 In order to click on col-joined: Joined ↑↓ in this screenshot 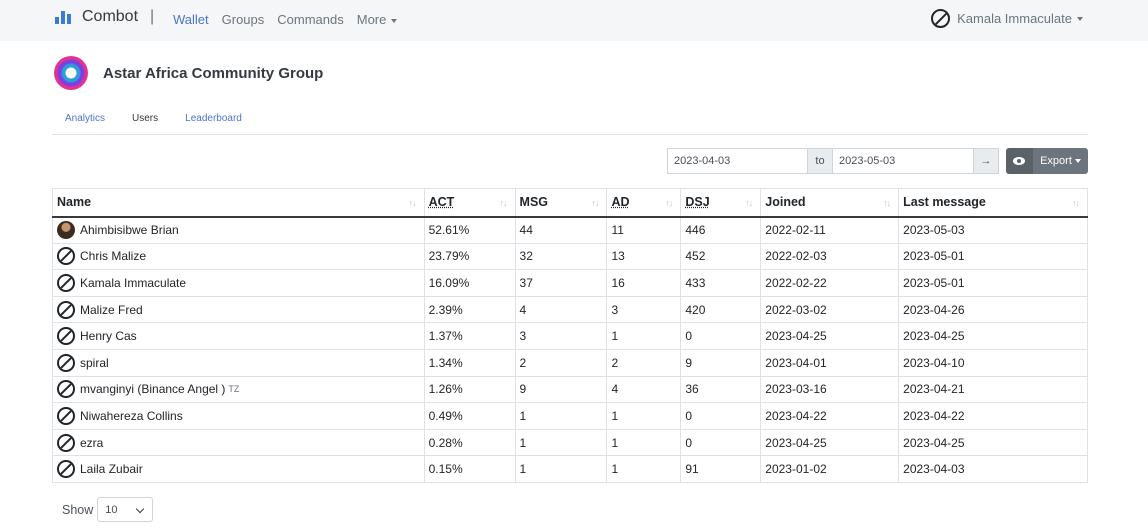, I will do `click(830, 203)`.